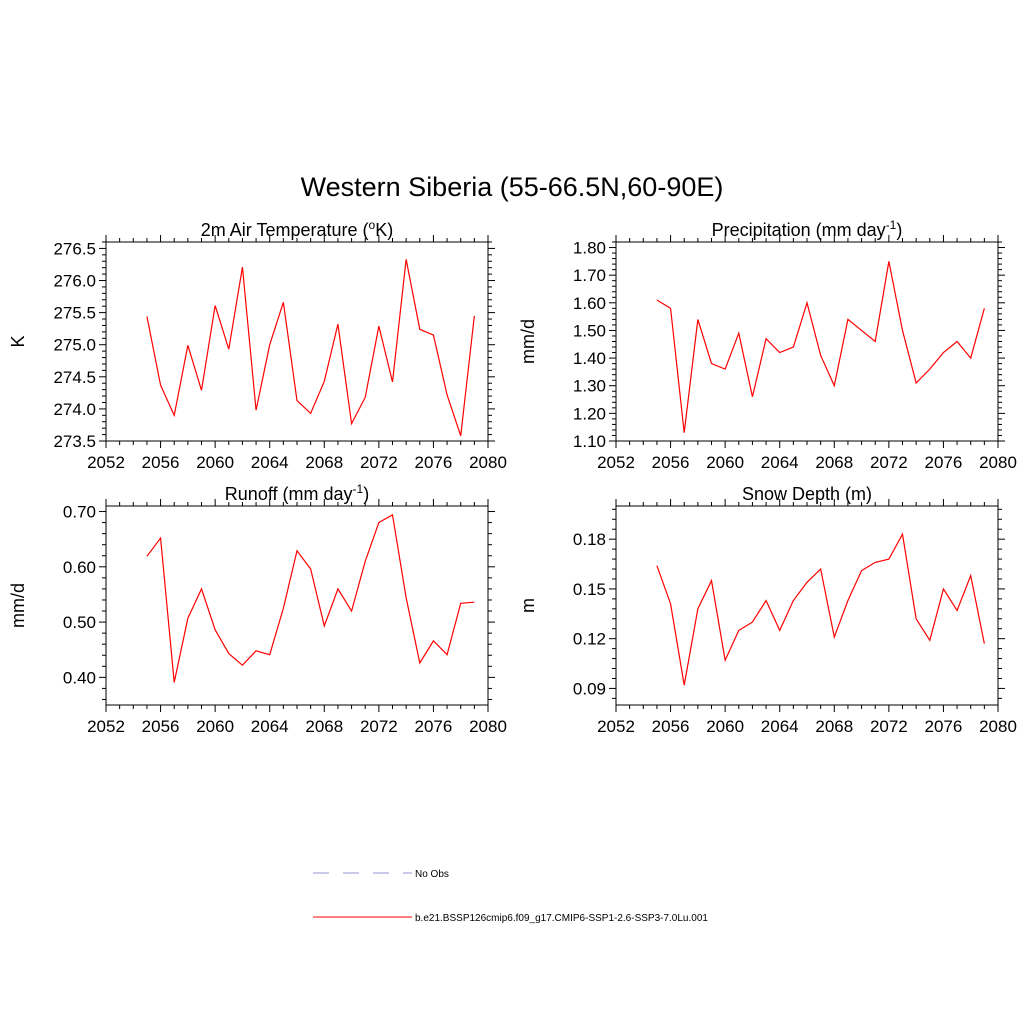  What do you see at coordinates (74, 409) in the screenshot?
I see `panel-1-ytick-label: 274.0` at bounding box center [74, 409].